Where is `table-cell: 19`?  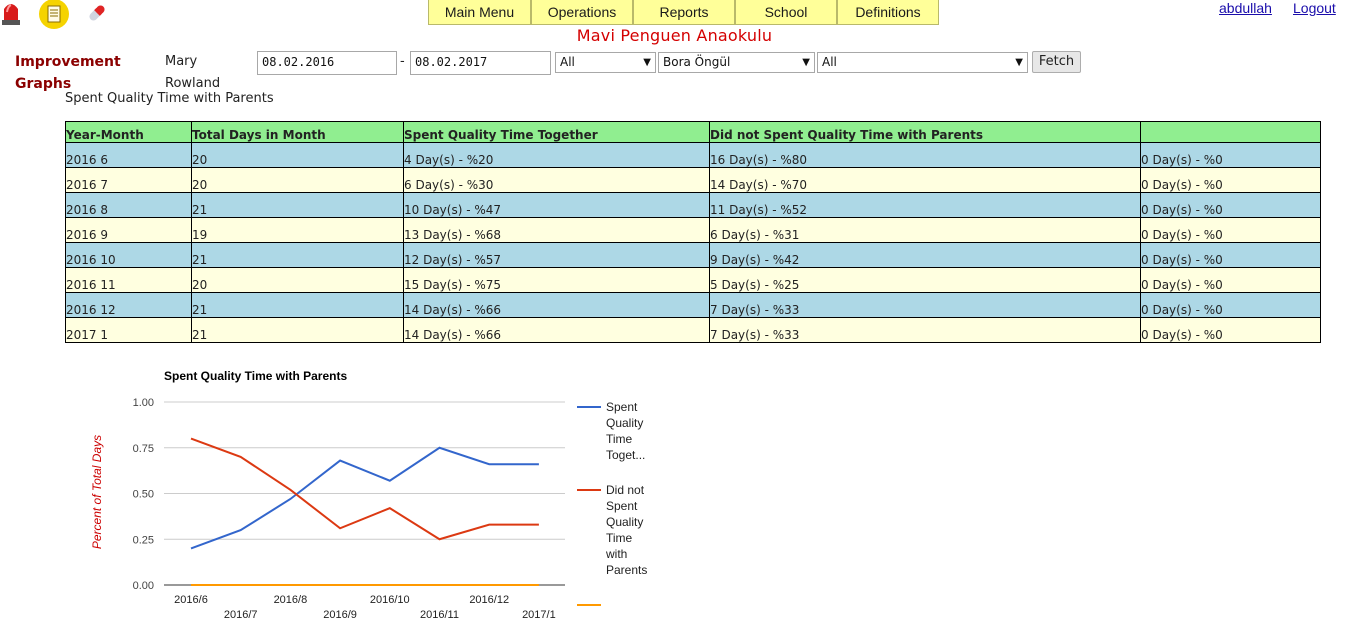
table-cell: 19 is located at coordinates (297, 230).